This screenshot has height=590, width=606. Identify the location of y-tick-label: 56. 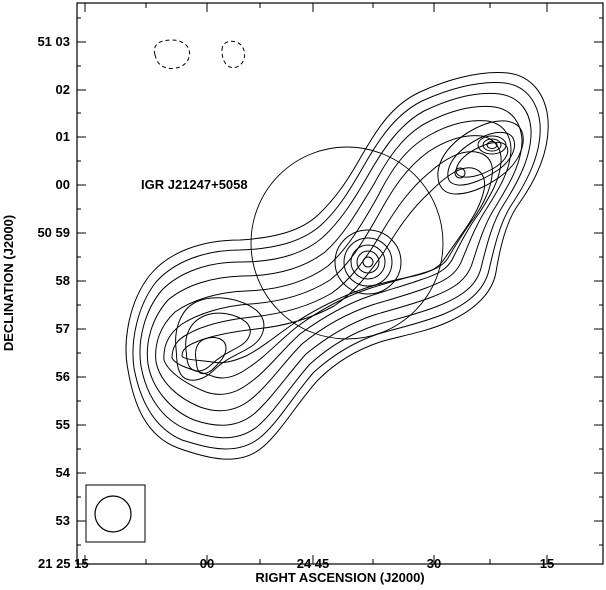
(63, 376).